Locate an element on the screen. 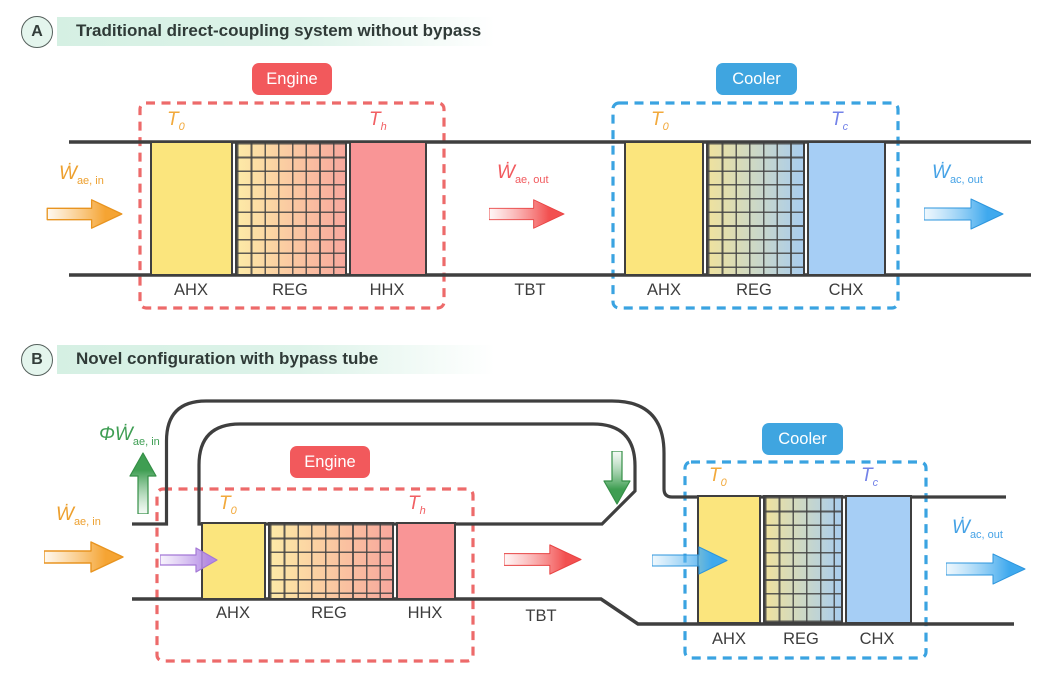 The height and width of the screenshot is (689, 1062). work-in-b-label: Ẇae, in is located at coordinates (78, 516).